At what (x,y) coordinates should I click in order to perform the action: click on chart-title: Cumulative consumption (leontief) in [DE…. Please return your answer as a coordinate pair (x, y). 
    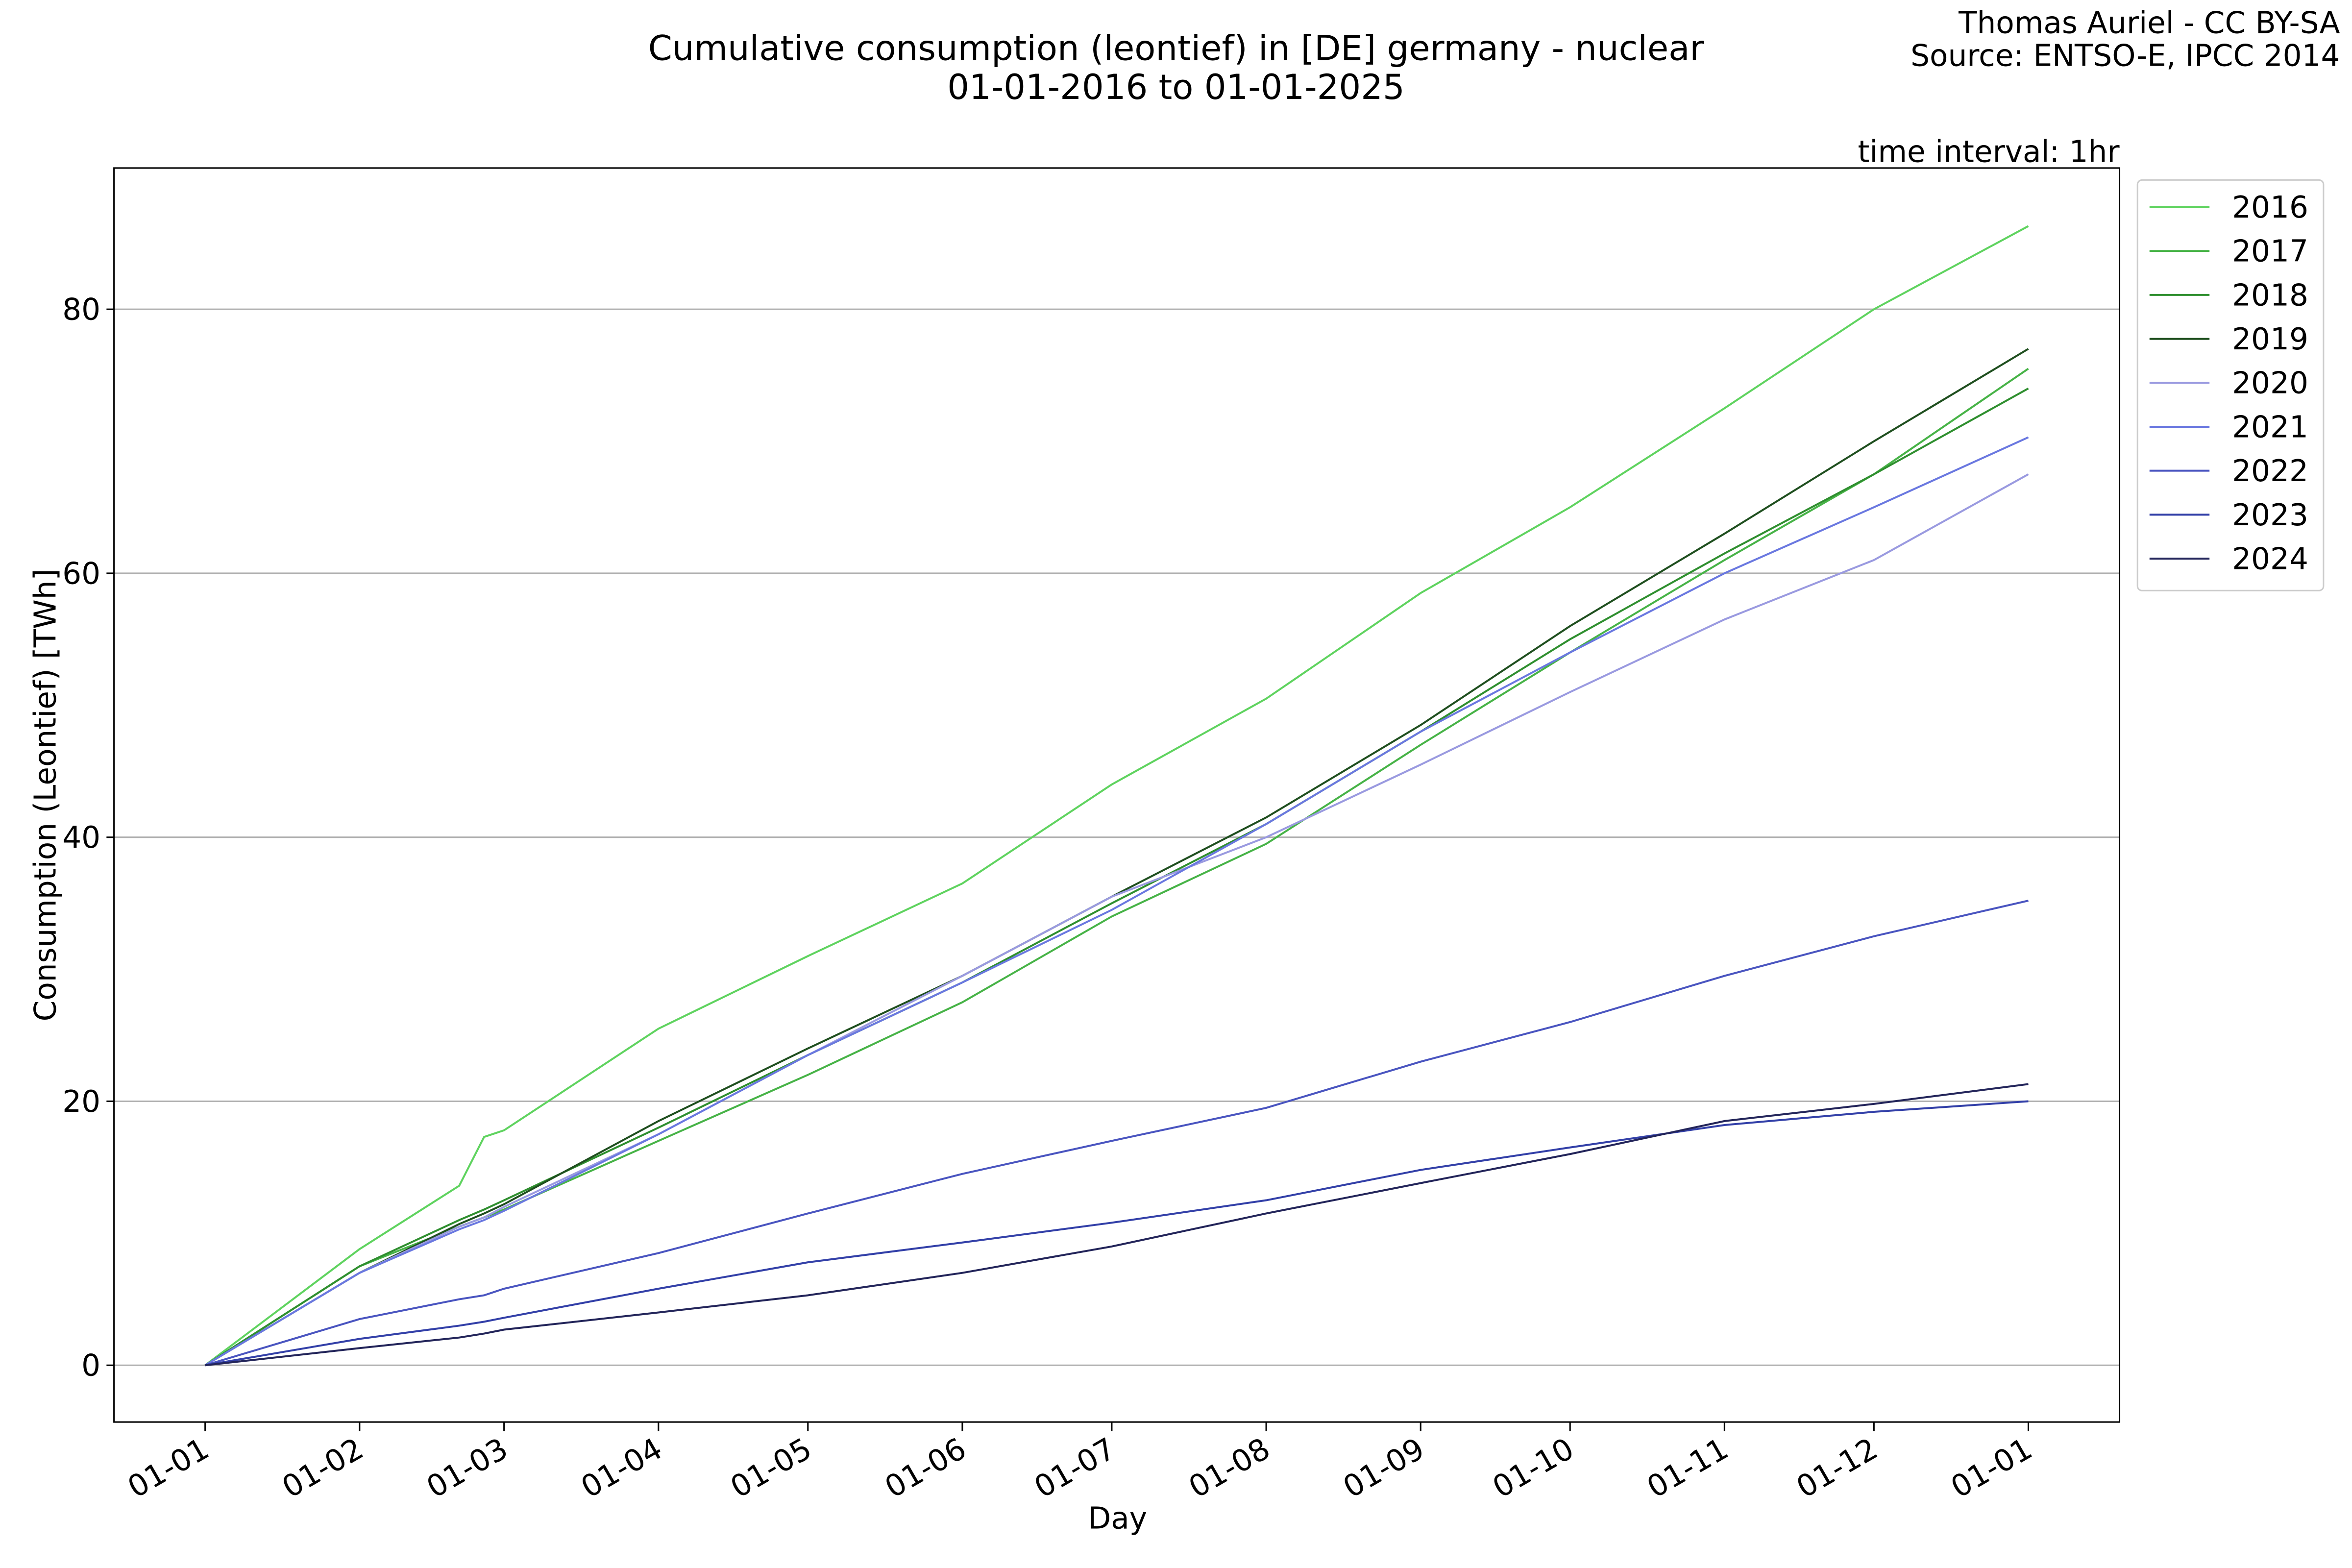
    Looking at the image, I should click on (1176, 48).